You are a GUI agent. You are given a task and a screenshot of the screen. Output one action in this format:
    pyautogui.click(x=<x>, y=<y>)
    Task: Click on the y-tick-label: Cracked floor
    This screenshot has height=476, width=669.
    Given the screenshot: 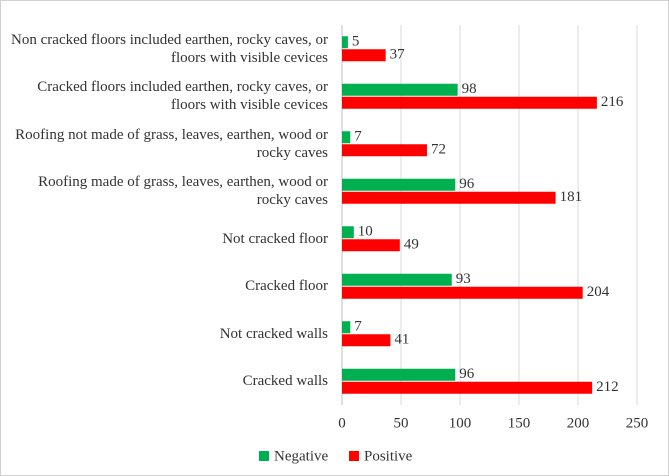 What is the action you would take?
    pyautogui.click(x=286, y=286)
    